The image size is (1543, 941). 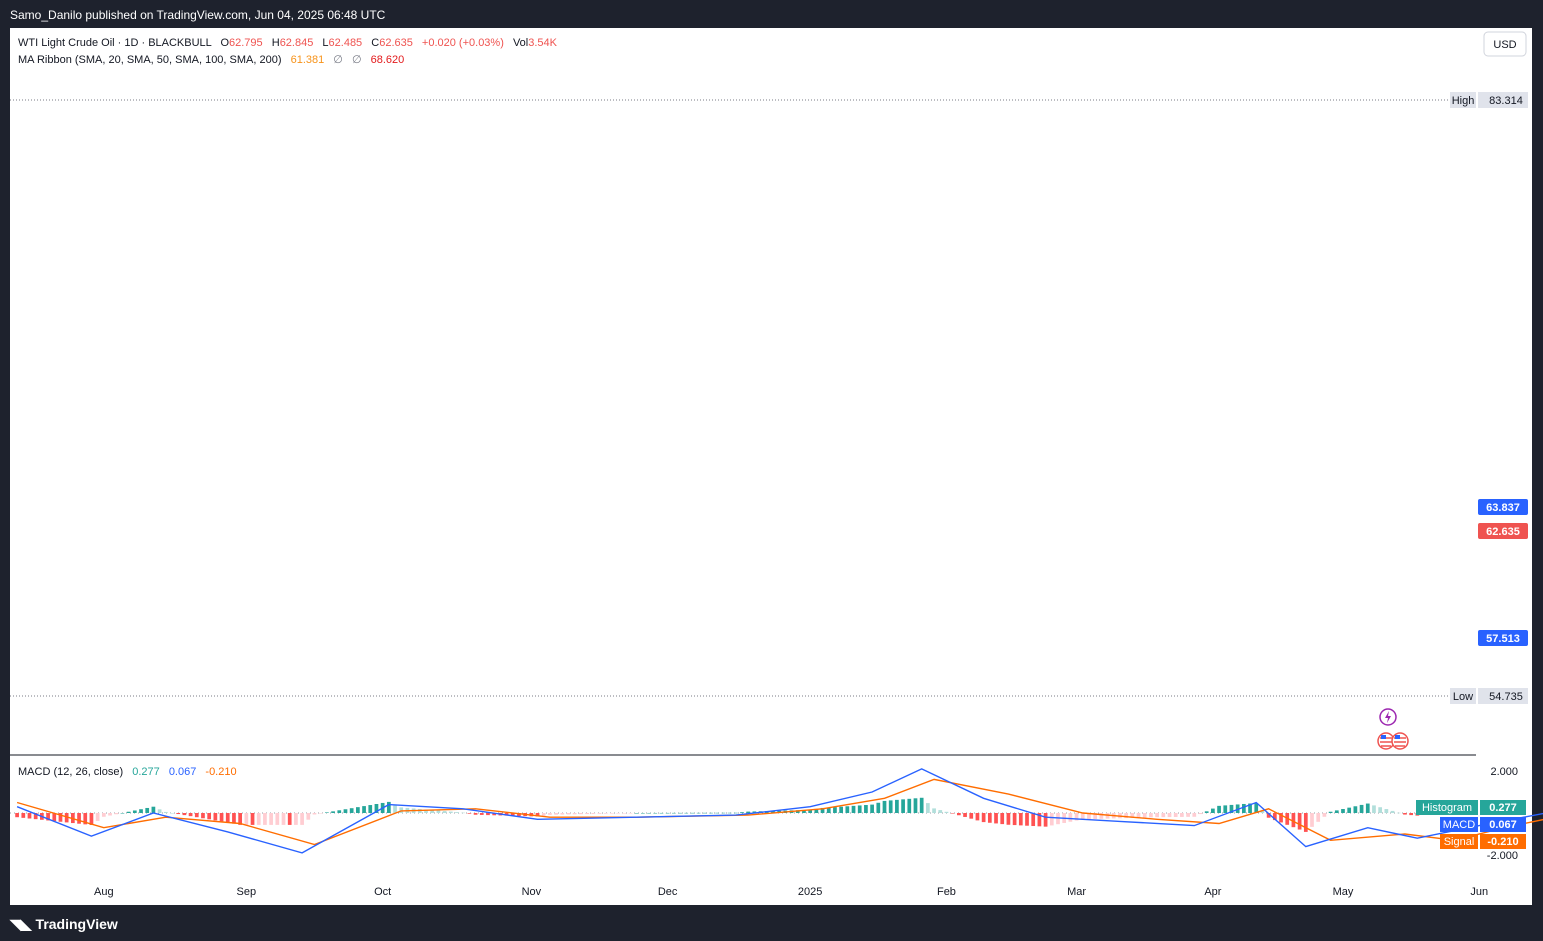 I want to click on currency-button: USD, so click(x=1505, y=44).